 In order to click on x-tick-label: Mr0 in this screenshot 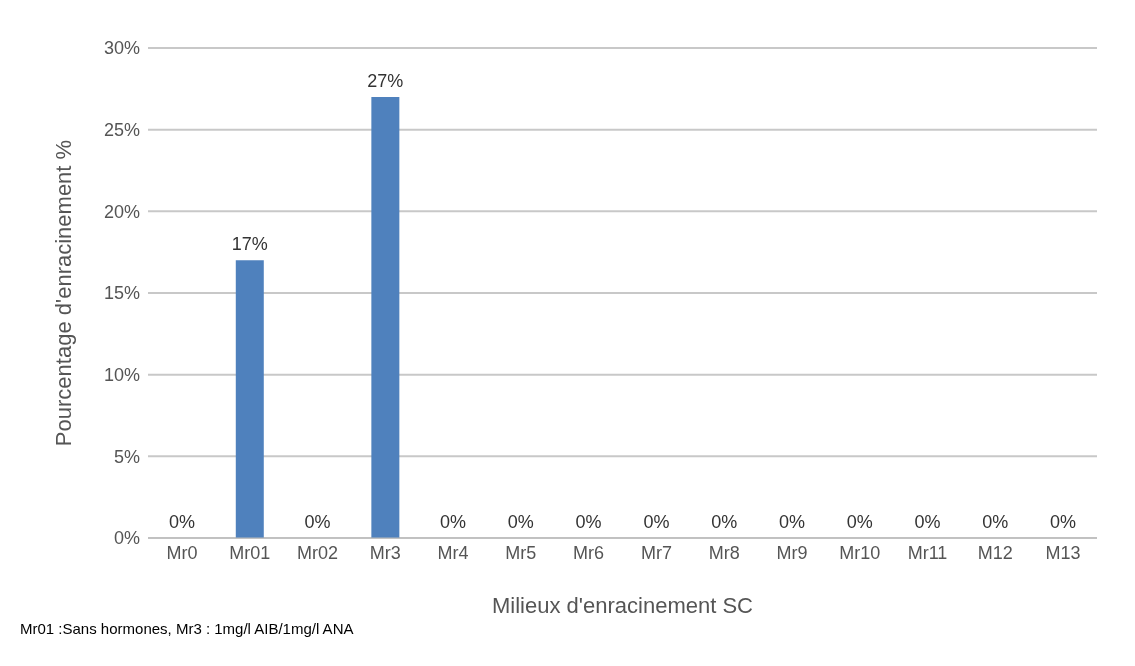, I will do `click(182, 552)`.